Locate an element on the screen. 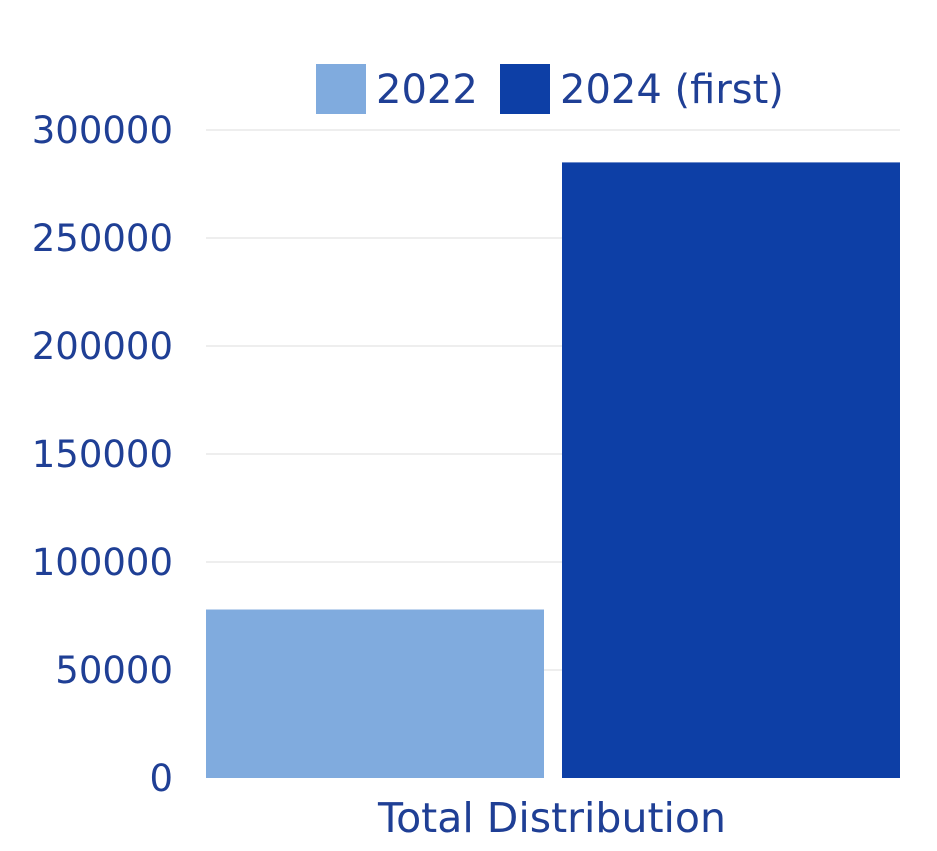 This screenshot has height=851, width=937. y-axis-tick-labels: 0 50000 100000 150000 200000 250000 300000 is located at coordinates (102, 454).